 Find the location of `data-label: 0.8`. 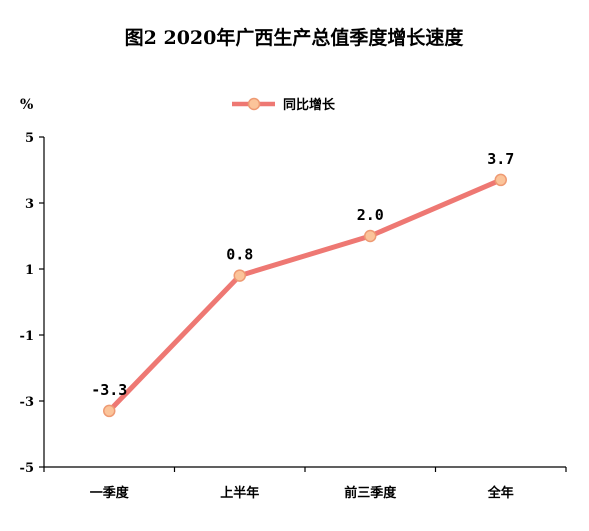

data-label: 0.8 is located at coordinates (239, 255).